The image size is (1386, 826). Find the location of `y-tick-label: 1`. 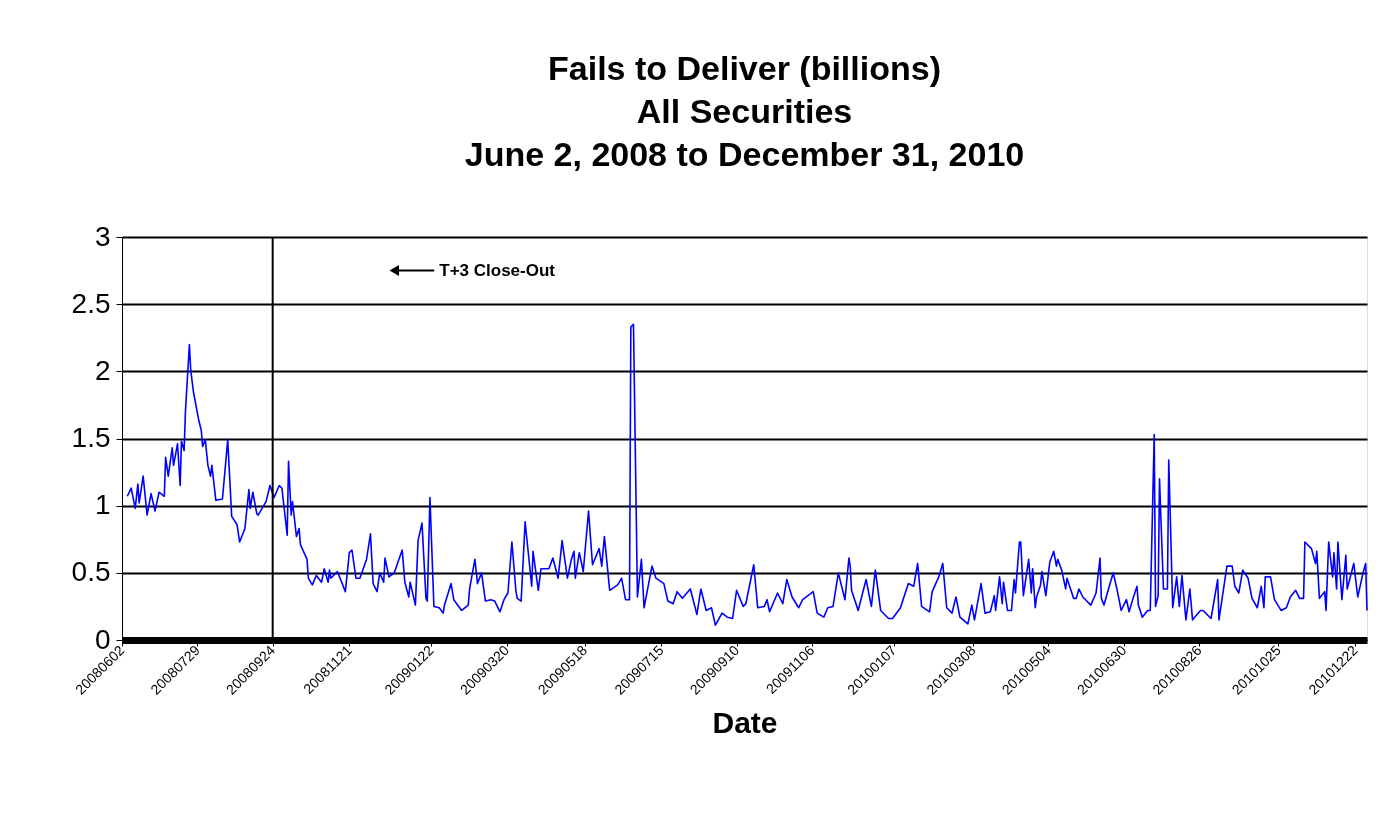

y-tick-label: 1 is located at coordinates (102, 505).